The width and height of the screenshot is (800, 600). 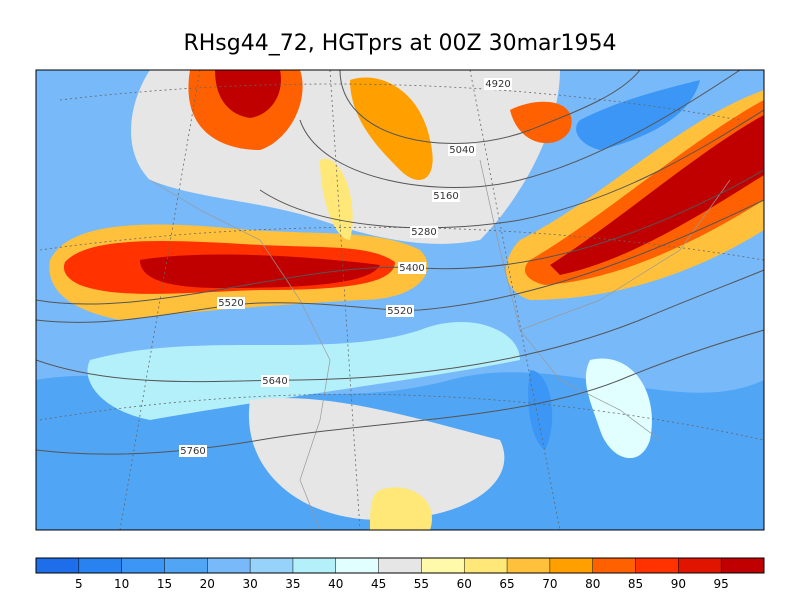 I want to click on colorbar-label: 65, so click(x=506, y=584).